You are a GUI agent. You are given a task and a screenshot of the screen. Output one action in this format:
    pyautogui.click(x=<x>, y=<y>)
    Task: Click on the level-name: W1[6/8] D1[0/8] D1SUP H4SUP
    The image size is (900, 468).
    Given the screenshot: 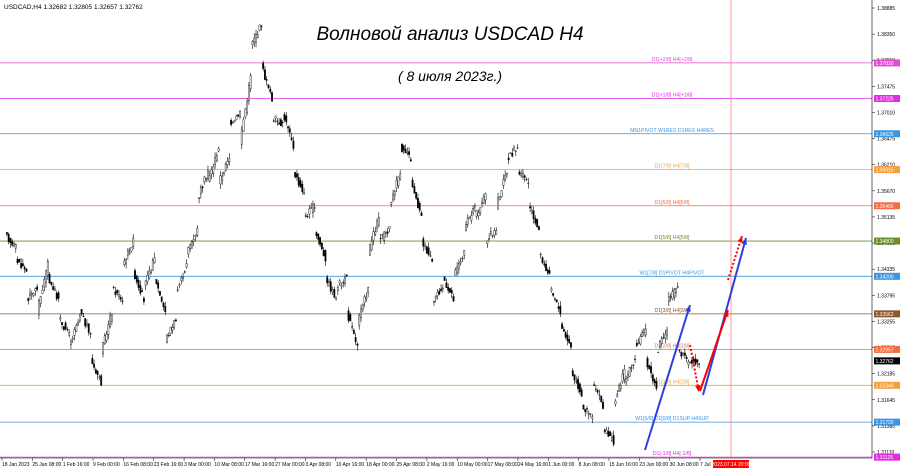 What is the action you would take?
    pyautogui.click(x=672, y=419)
    